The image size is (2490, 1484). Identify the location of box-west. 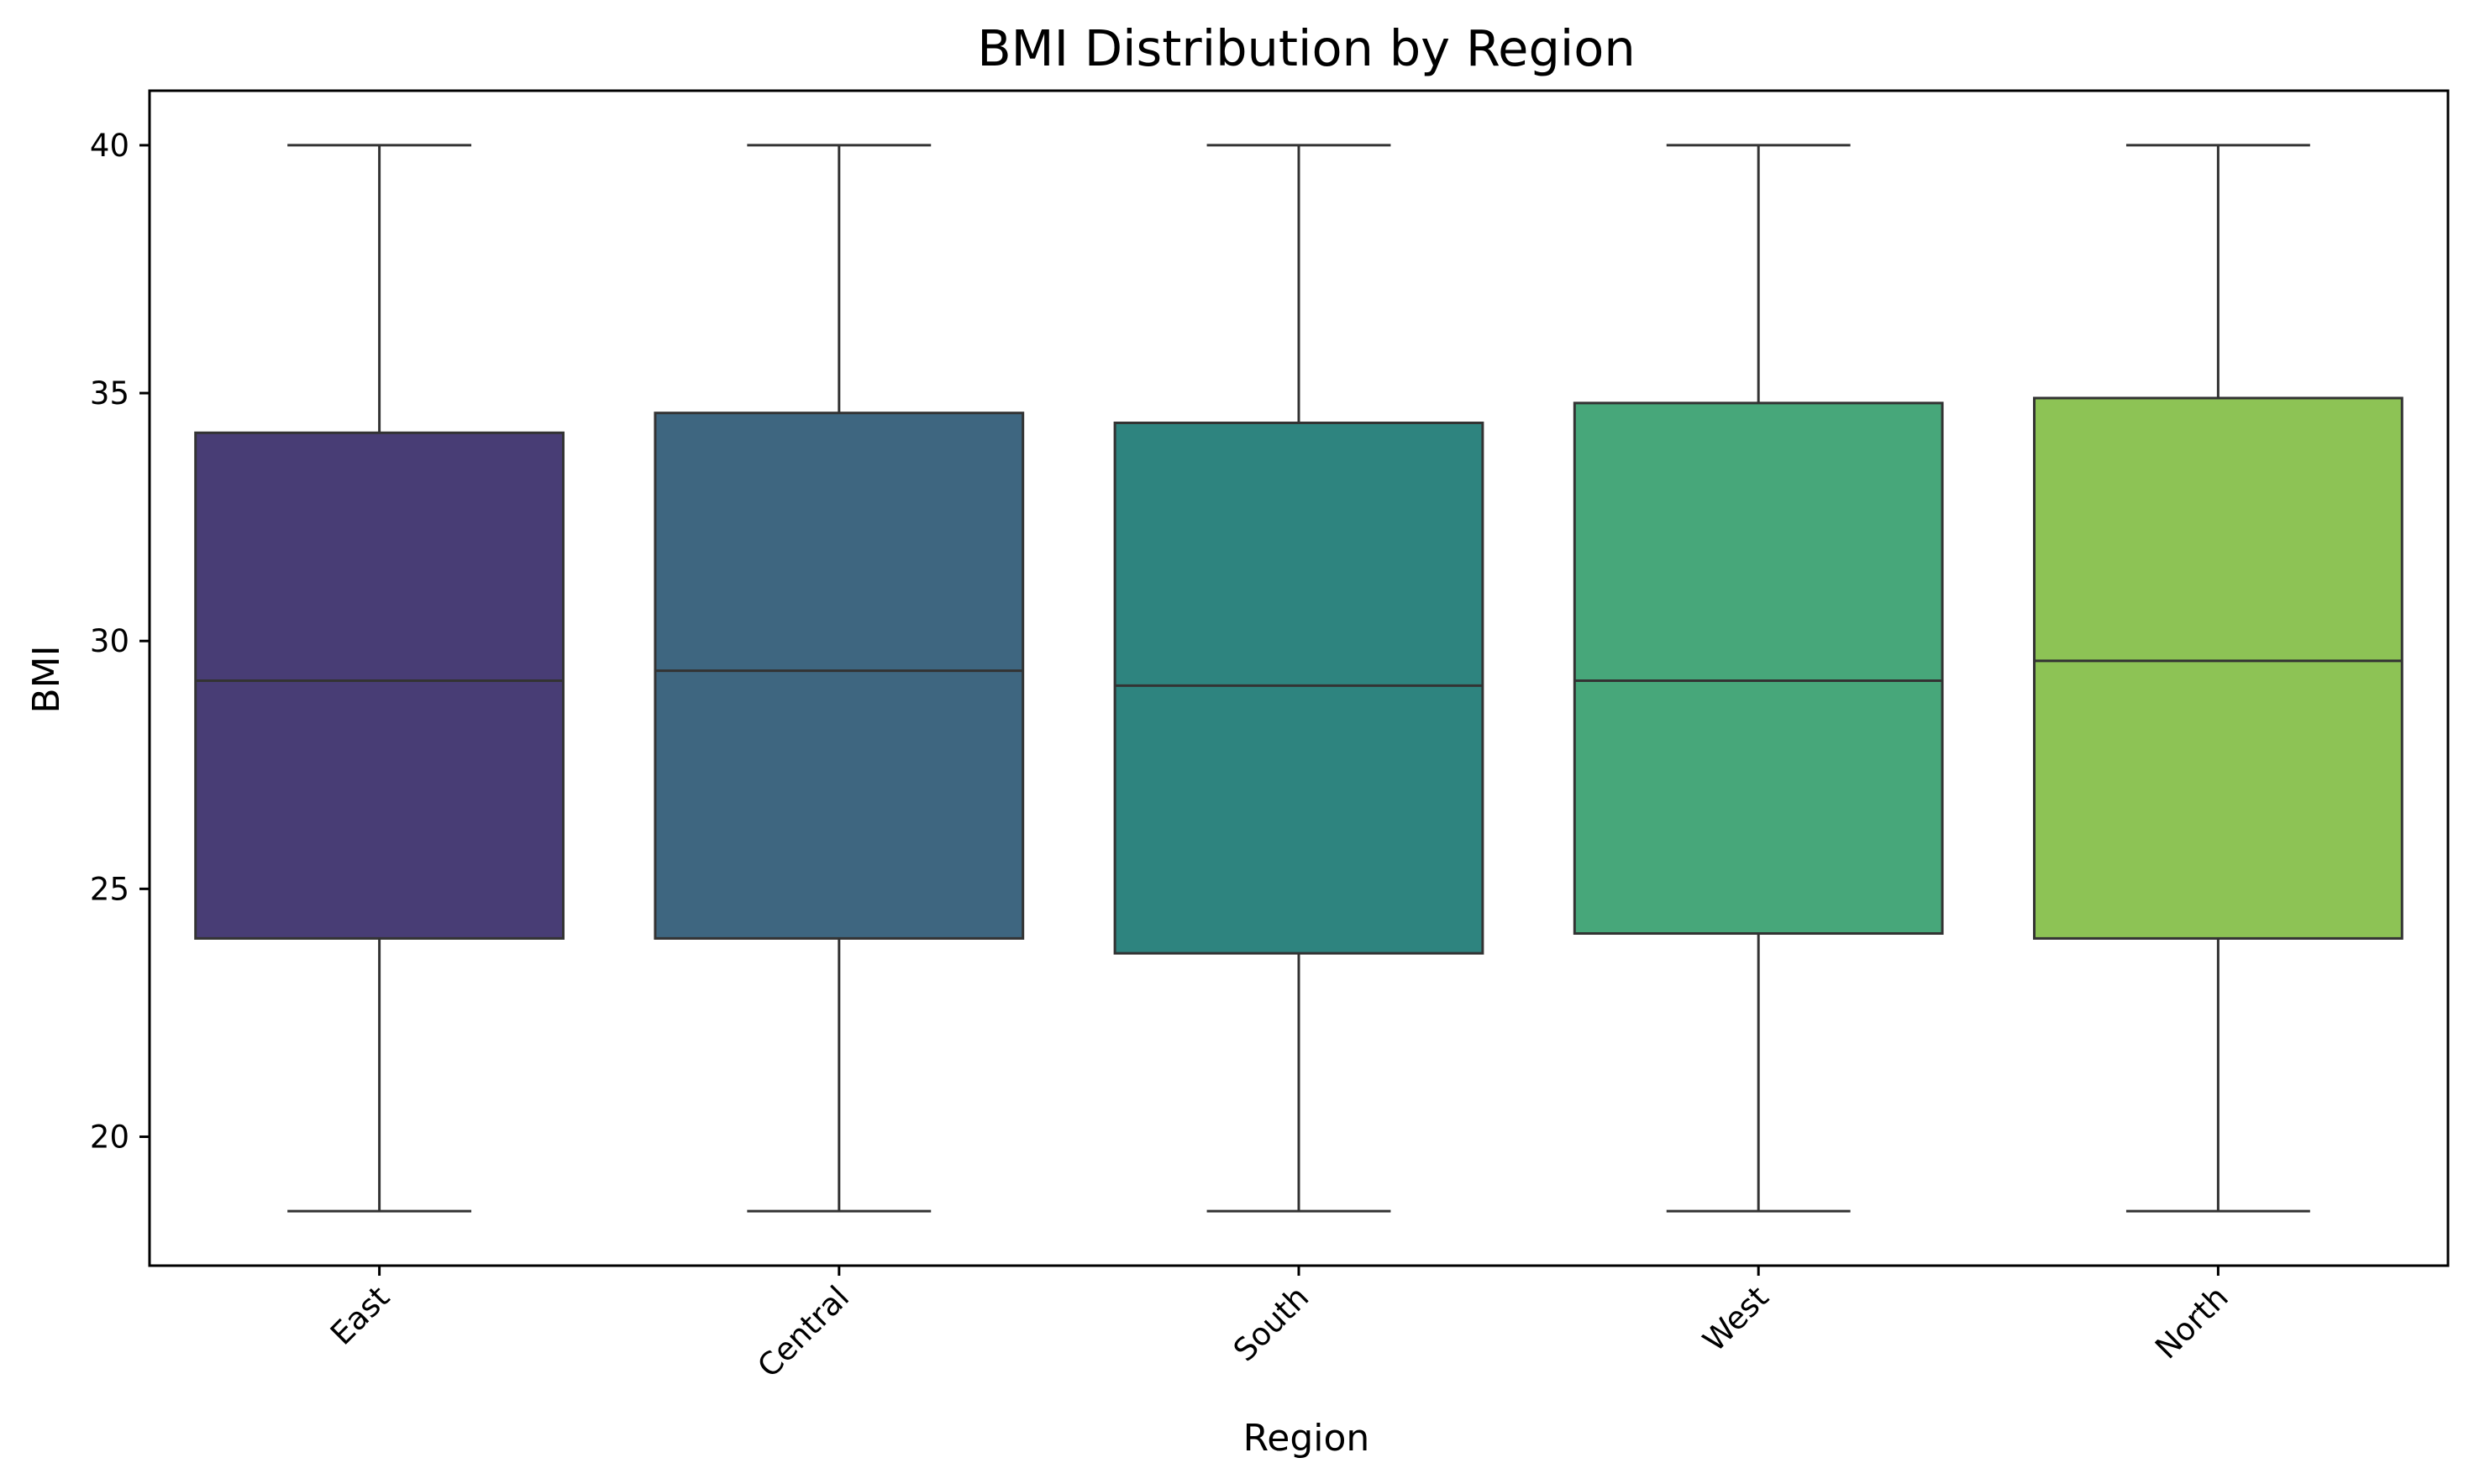
(1759, 679).